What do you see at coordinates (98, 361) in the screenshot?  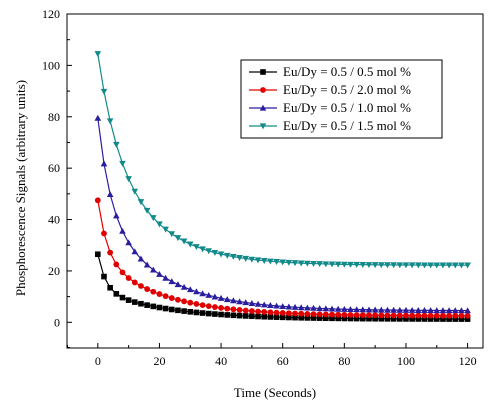 I see `x-tick-label: 0` at bounding box center [98, 361].